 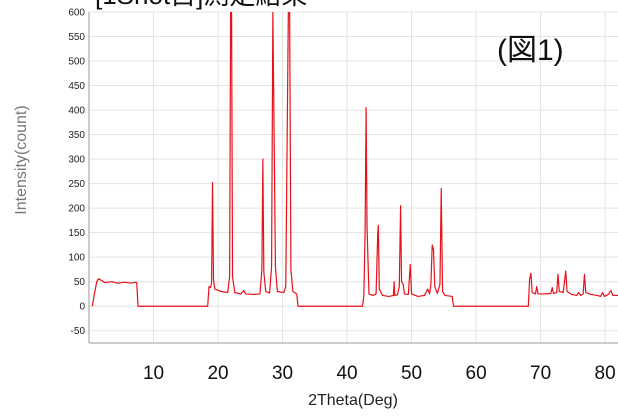 I want to click on y-tick-label: 550, so click(x=76, y=37).